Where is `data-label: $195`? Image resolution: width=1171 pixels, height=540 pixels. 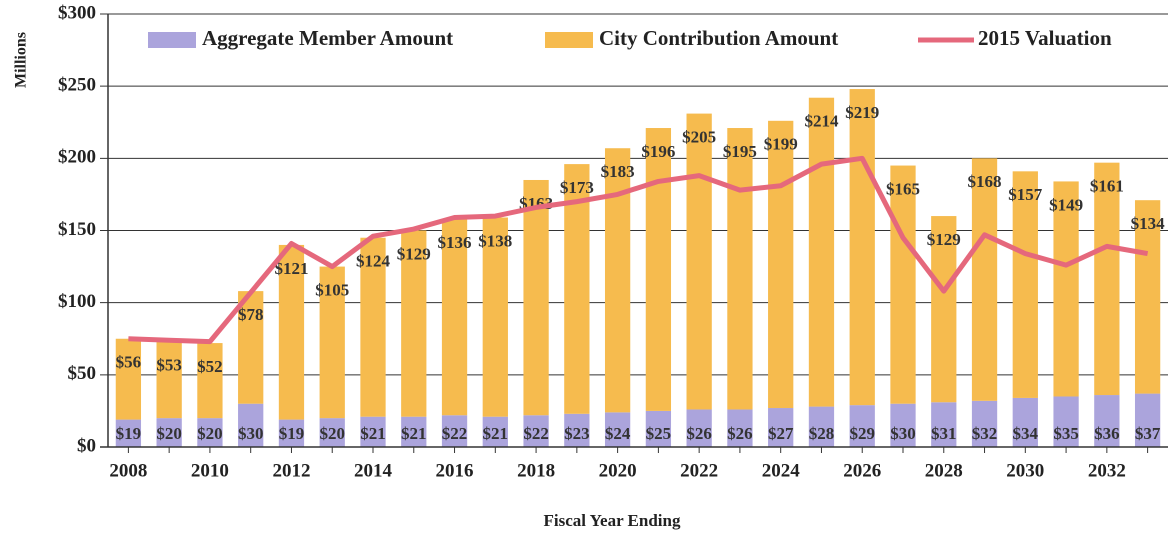
data-label: $195 is located at coordinates (740, 151).